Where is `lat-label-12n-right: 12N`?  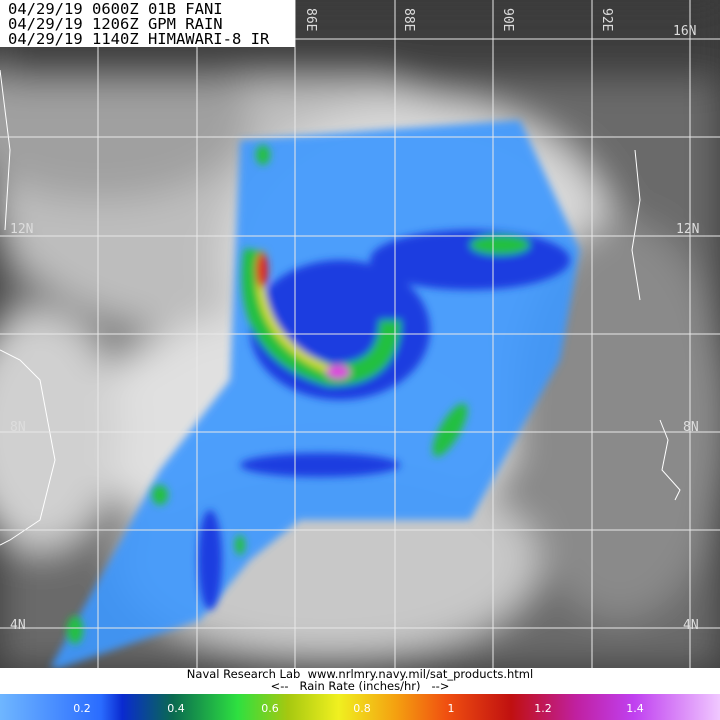 lat-label-12n-right: 12N is located at coordinates (688, 229).